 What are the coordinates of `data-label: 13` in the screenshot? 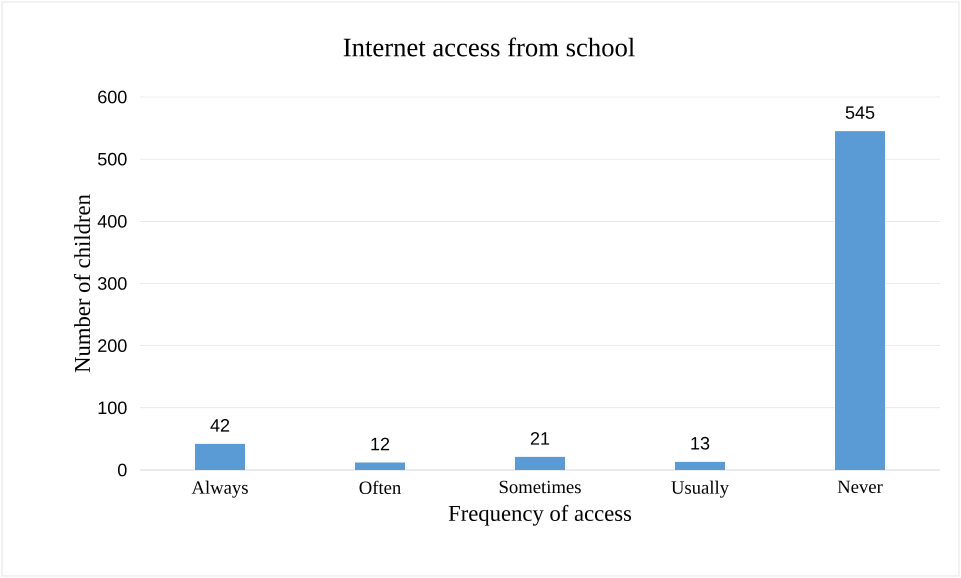 It's located at (700, 443).